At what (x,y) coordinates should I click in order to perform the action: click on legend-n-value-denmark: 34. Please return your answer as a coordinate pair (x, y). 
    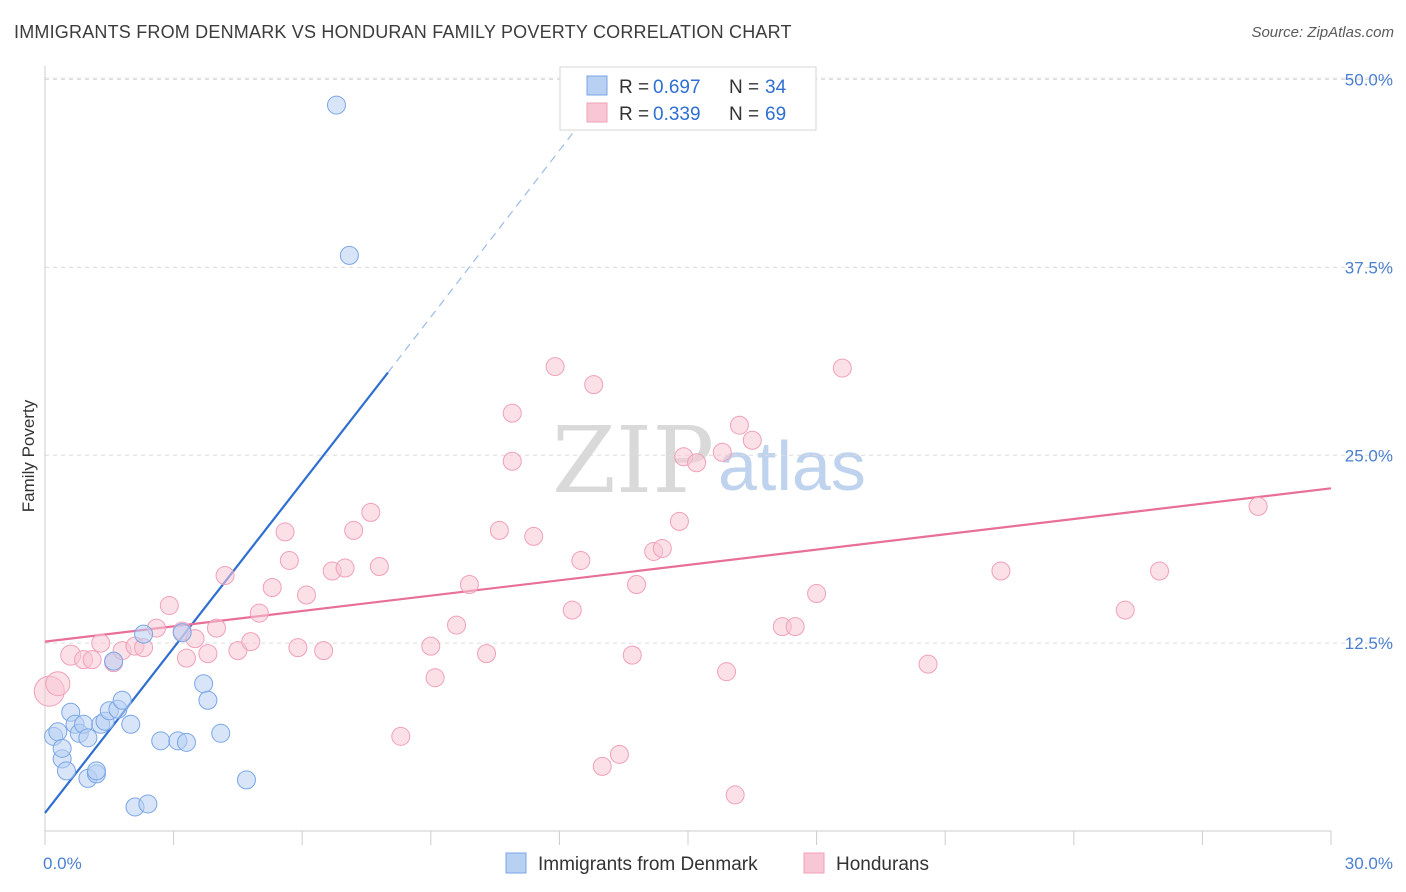
    Looking at the image, I should click on (776, 87).